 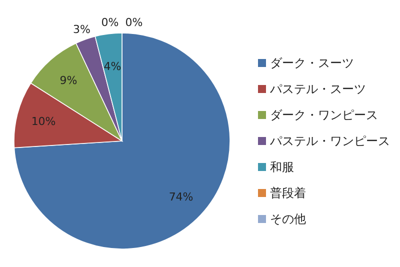 What do you see at coordinates (81, 29) in the screenshot?
I see `data-label: 3%` at bounding box center [81, 29].